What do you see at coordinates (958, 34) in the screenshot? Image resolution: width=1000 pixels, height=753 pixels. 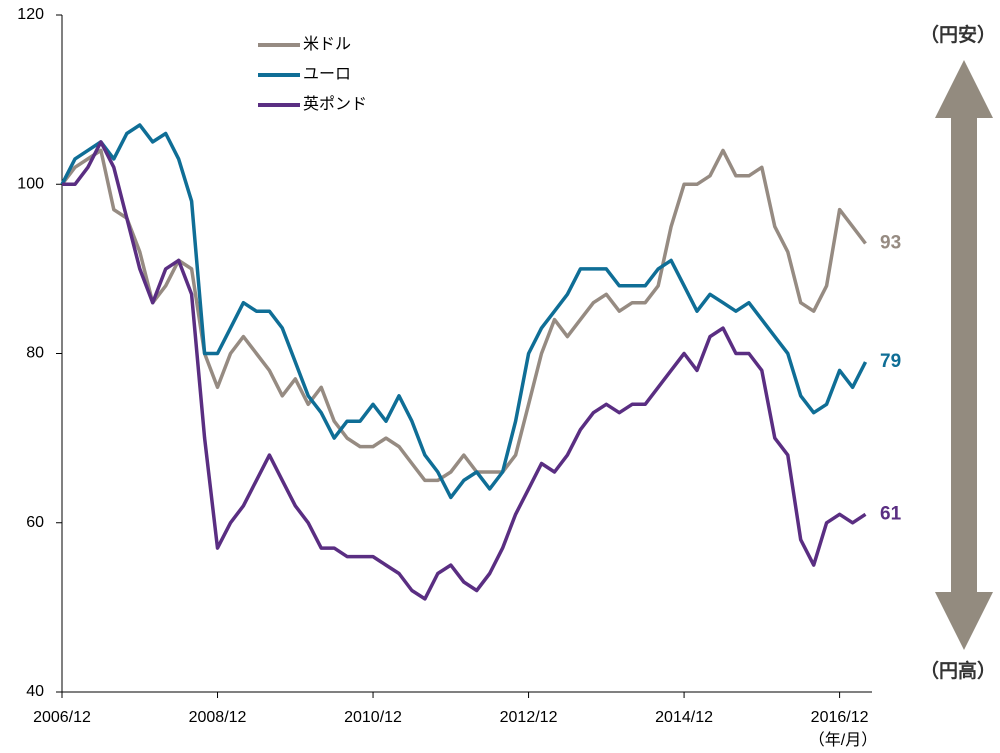 I see `annotation: （円安）` at bounding box center [958, 34].